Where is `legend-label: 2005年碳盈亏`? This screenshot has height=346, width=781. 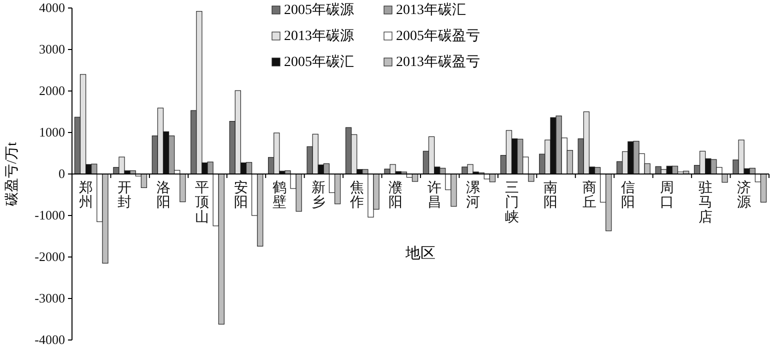
legend-label: 2005年碳盈亏 is located at coordinates (438, 36).